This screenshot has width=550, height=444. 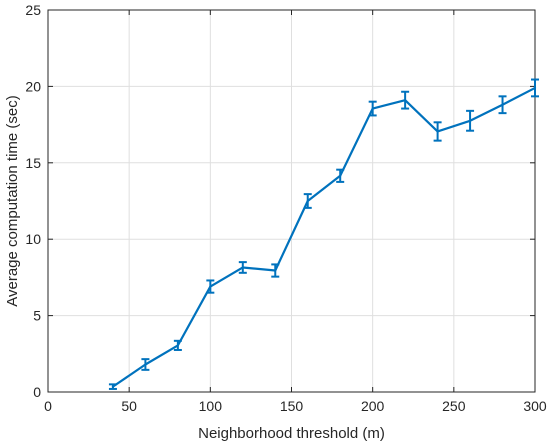 I want to click on x-tick-label: 0, so click(x=48, y=406).